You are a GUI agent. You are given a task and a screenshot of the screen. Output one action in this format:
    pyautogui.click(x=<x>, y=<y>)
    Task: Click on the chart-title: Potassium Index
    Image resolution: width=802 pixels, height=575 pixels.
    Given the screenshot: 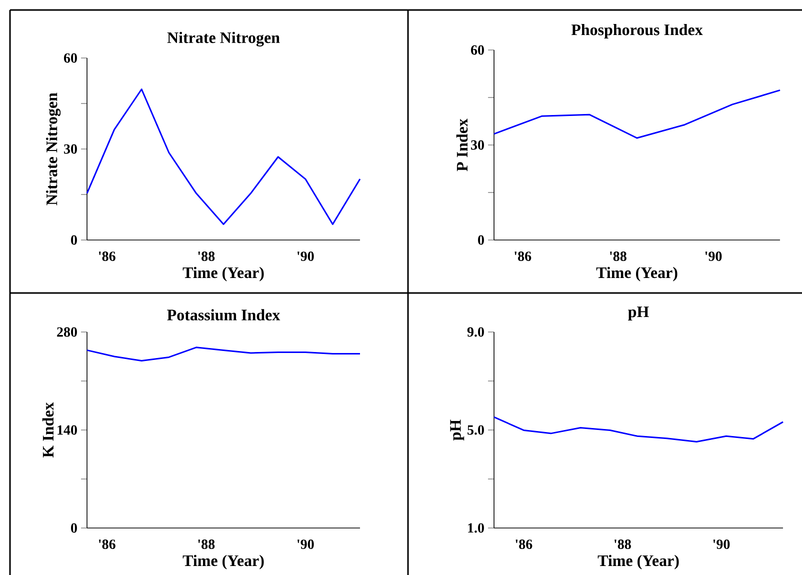 What is the action you would take?
    pyautogui.click(x=223, y=314)
    